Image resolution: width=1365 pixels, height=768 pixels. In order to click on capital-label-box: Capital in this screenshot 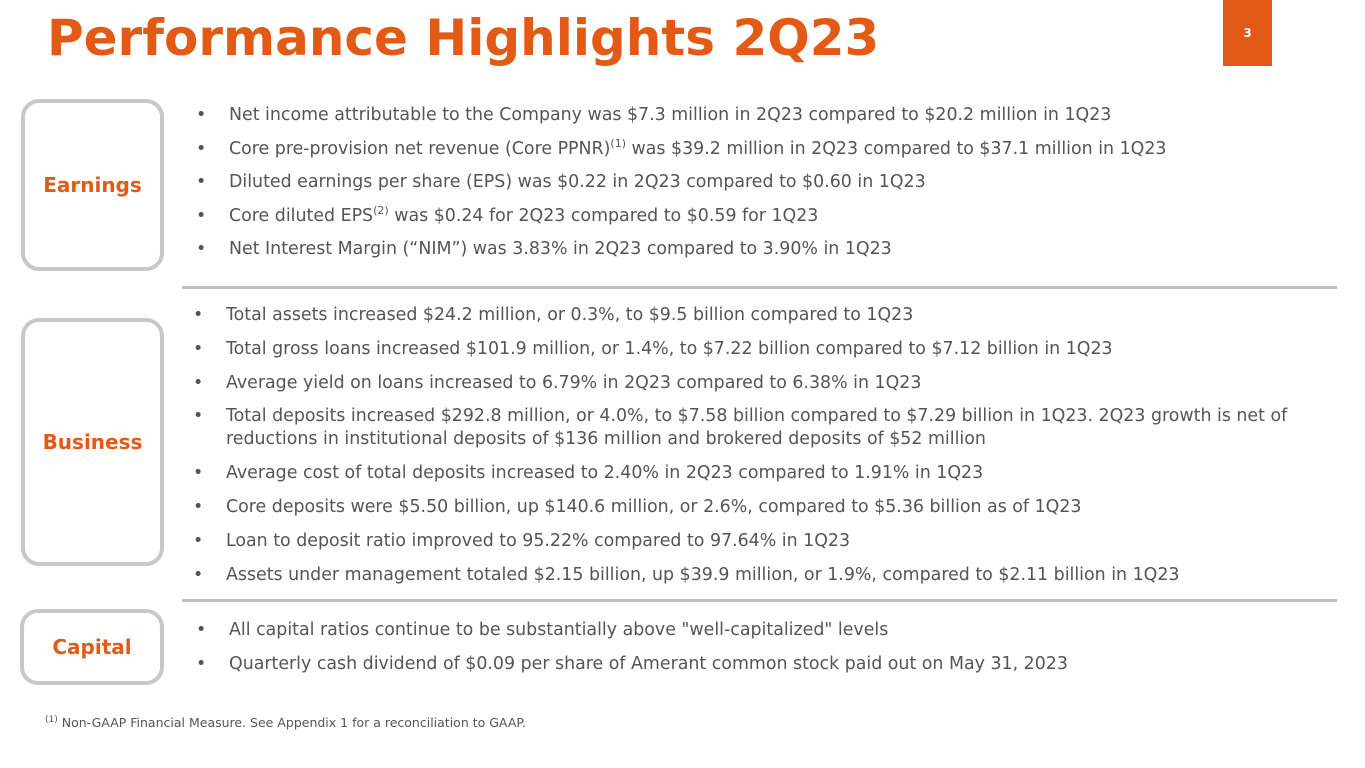, I will do `click(92, 647)`.